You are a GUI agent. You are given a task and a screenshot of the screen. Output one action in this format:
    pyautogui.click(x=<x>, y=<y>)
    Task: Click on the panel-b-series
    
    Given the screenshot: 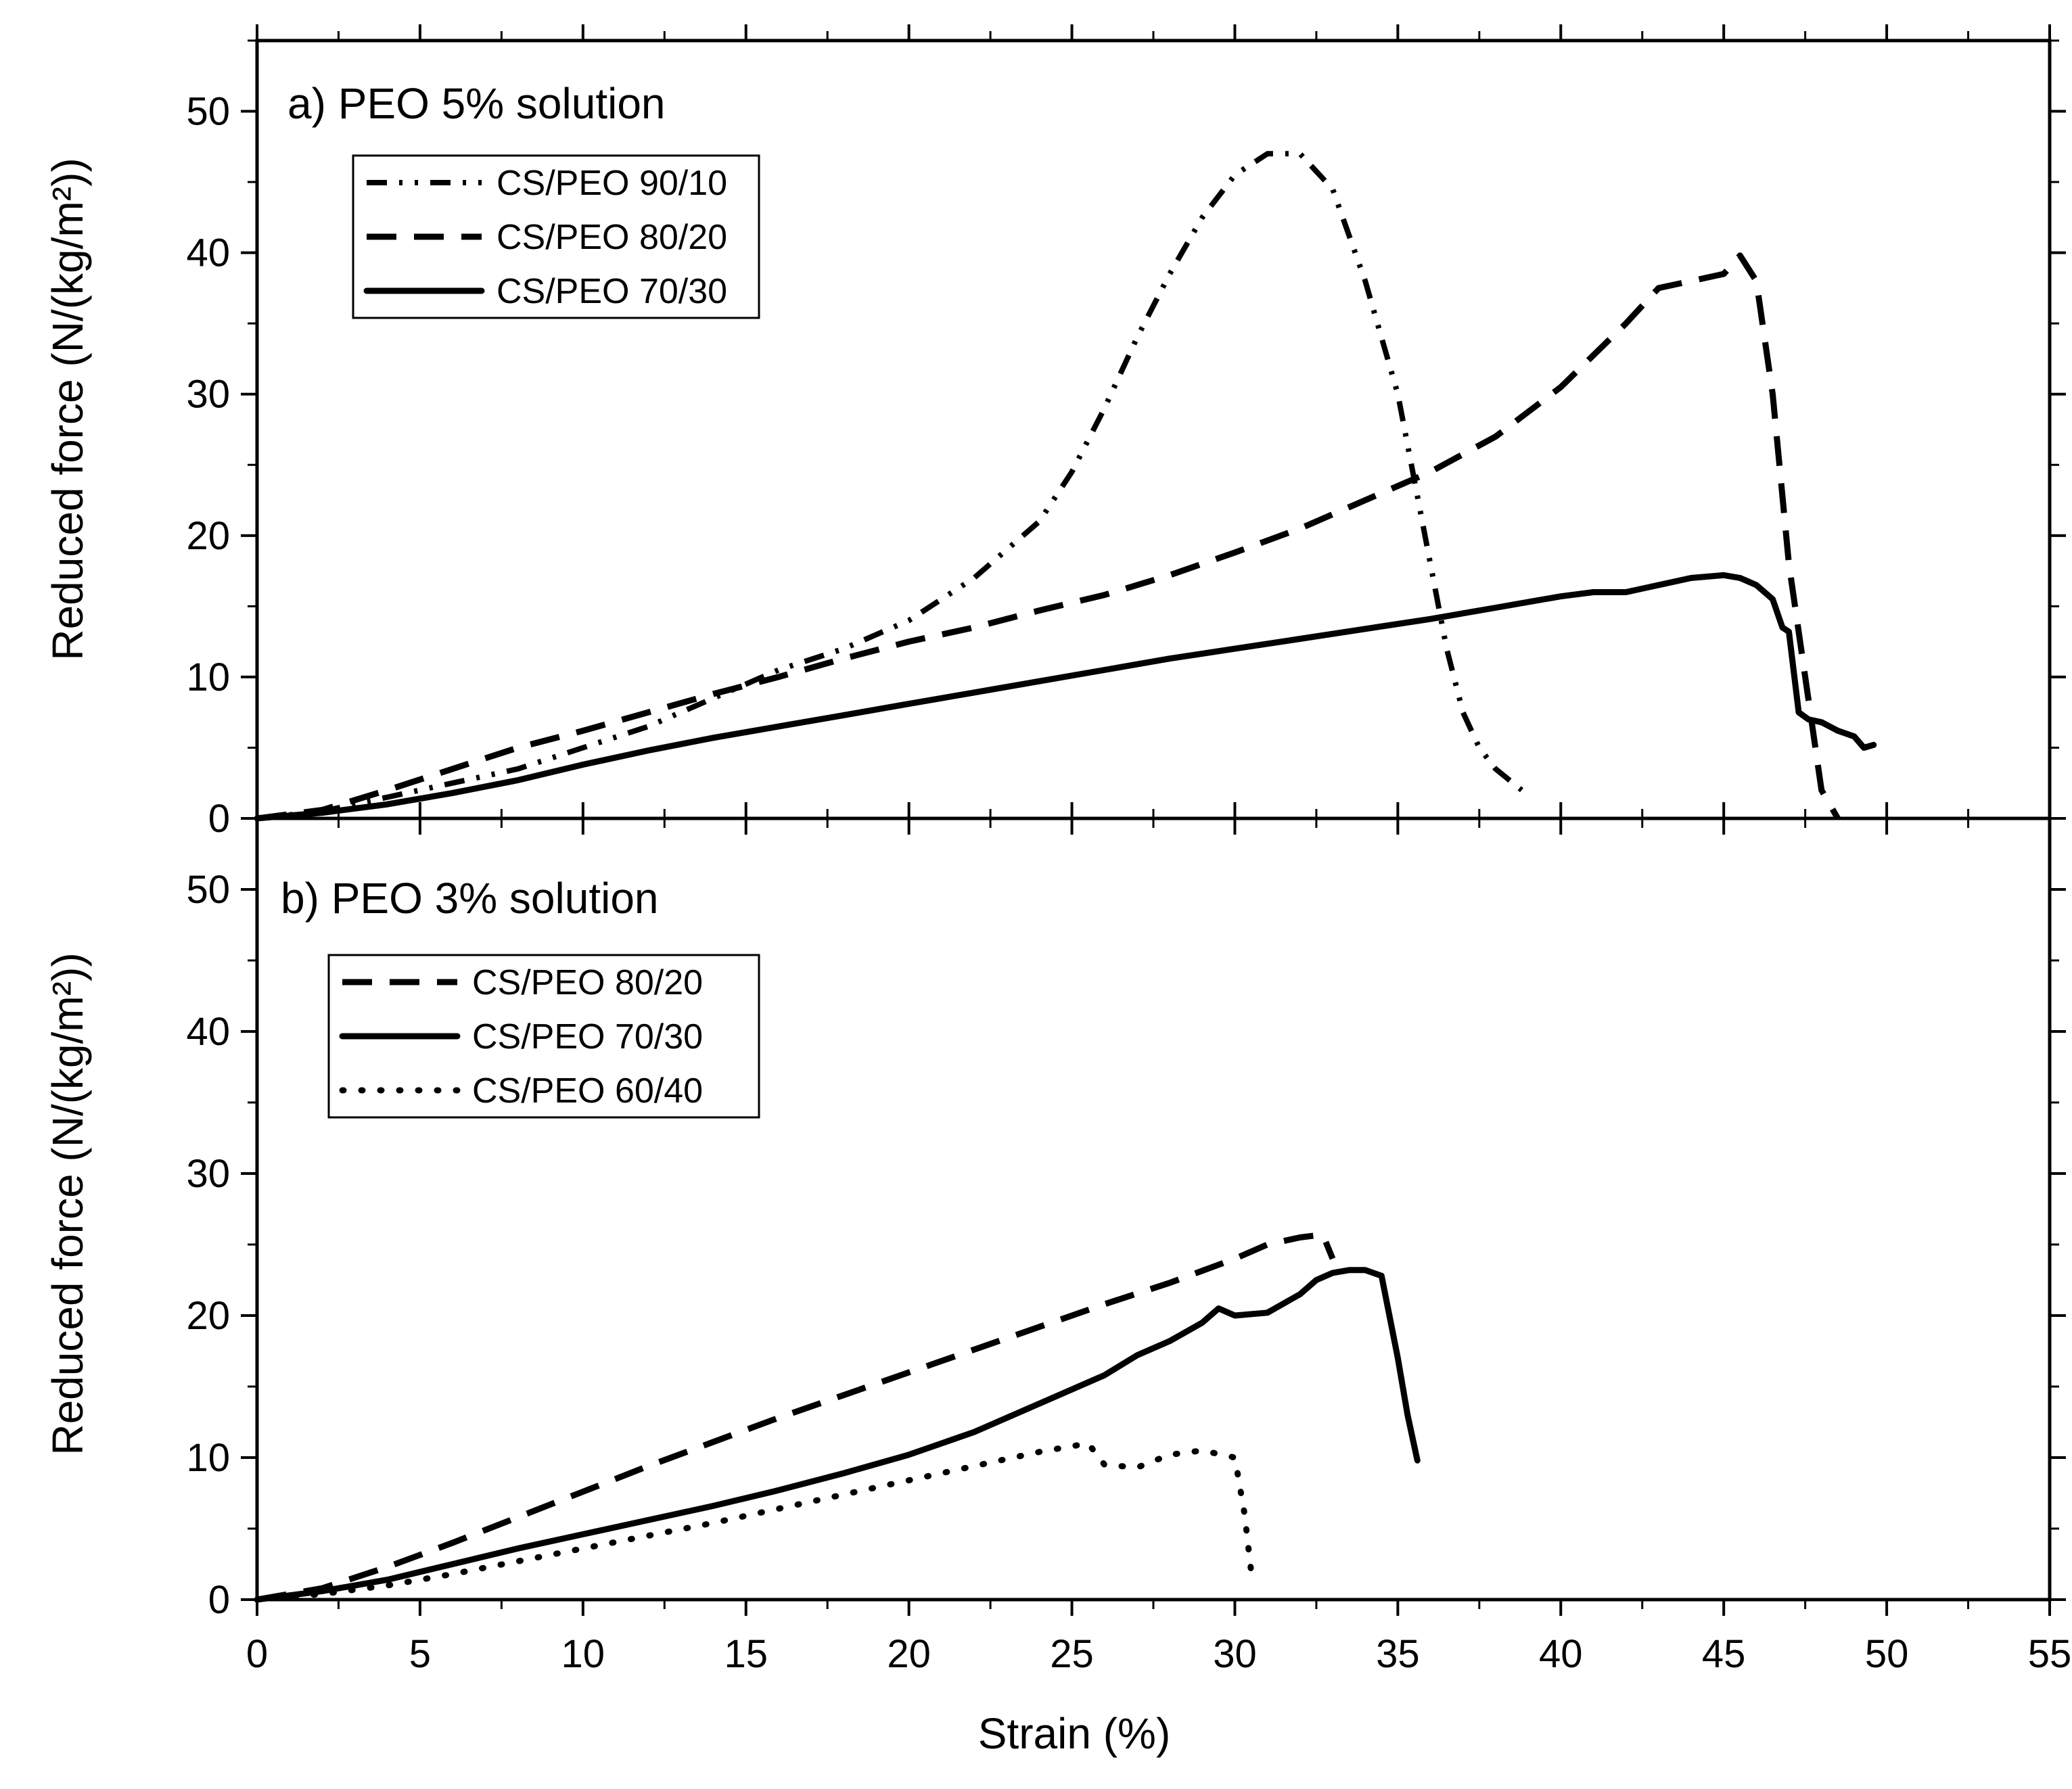 What is the action you would take?
    pyautogui.click(x=837, y=1417)
    